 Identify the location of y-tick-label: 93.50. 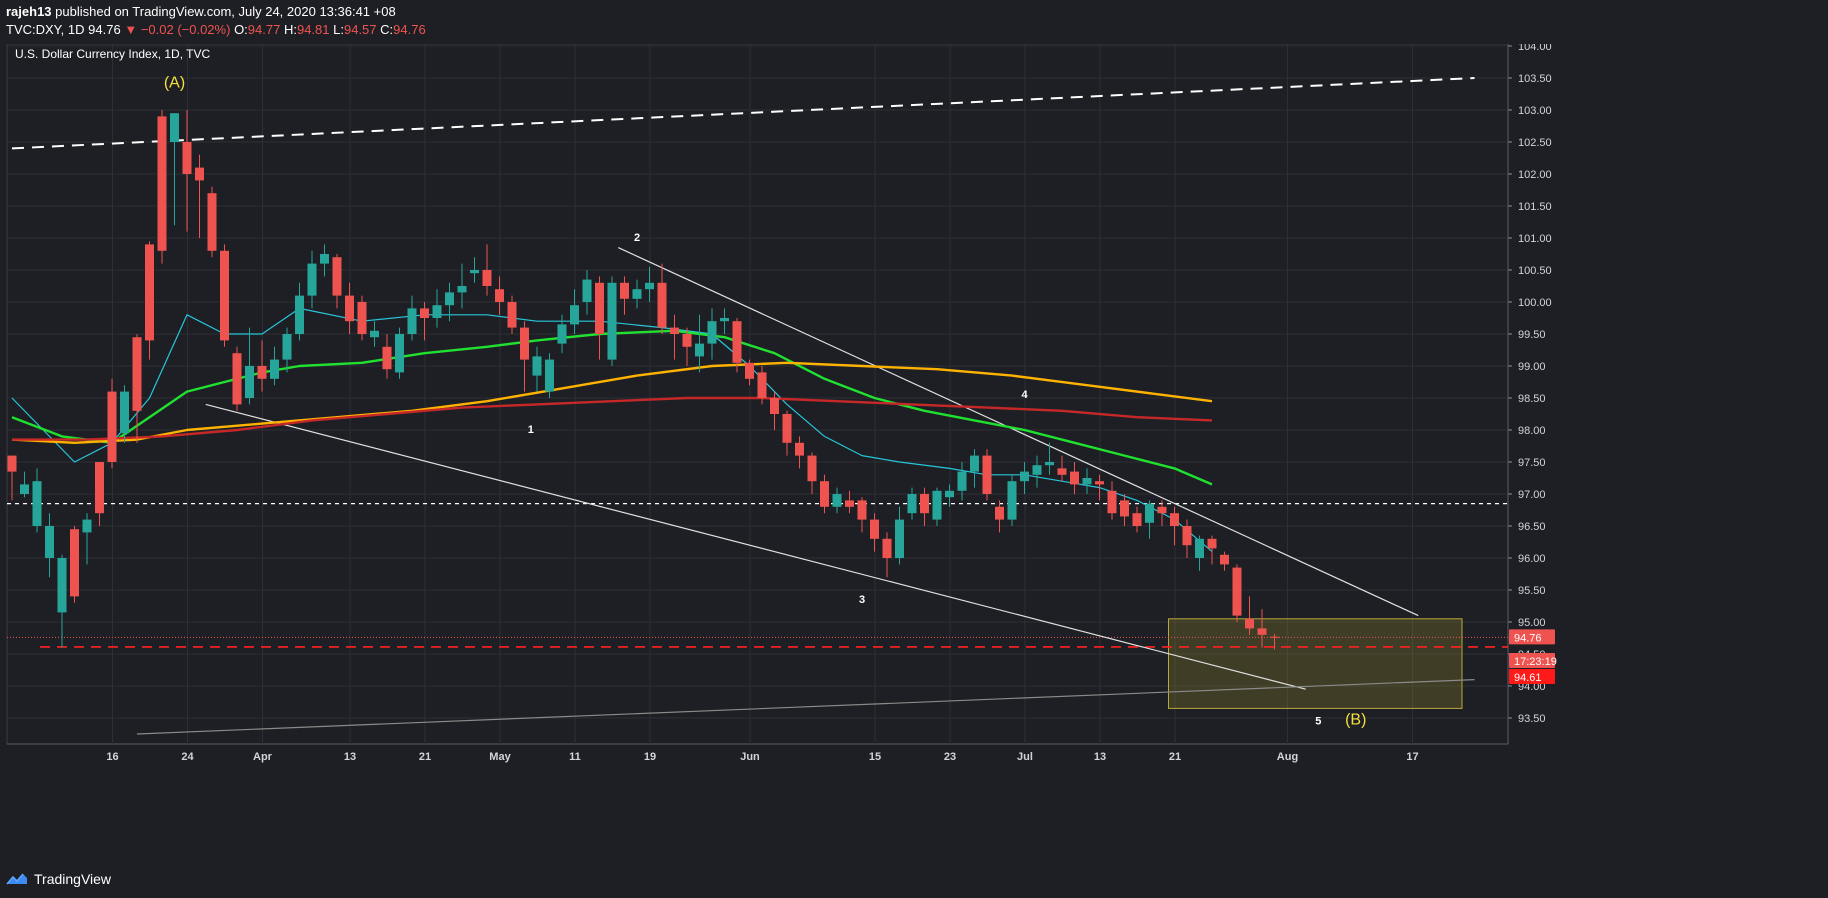
(1532, 719).